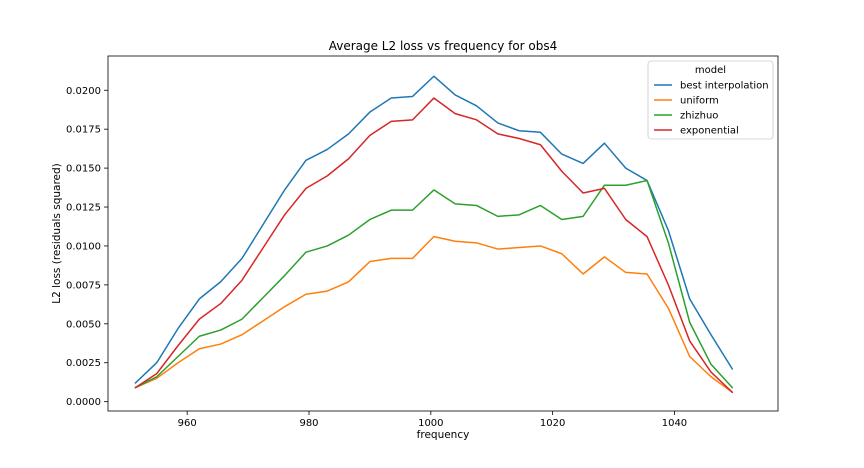 The width and height of the screenshot is (864, 468). What do you see at coordinates (430, 423) in the screenshot?
I see `x-tick-label: 1000` at bounding box center [430, 423].